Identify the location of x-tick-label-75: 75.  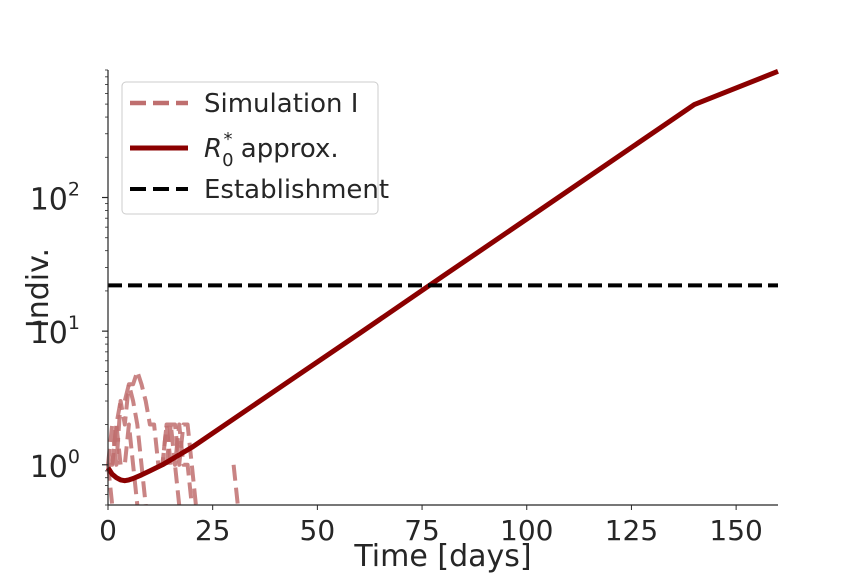
(422, 530).